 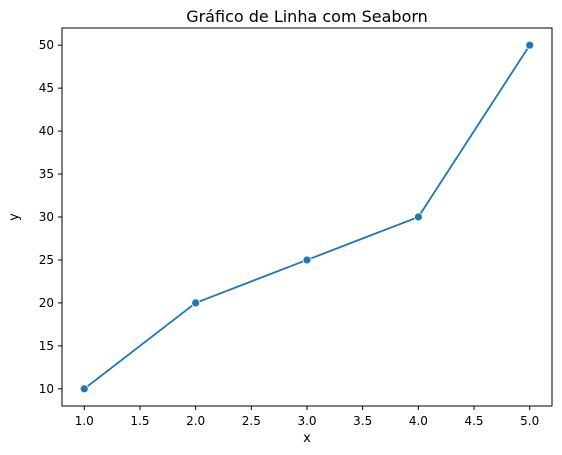 I want to click on x-tick-label: 4.0, so click(x=418, y=421).